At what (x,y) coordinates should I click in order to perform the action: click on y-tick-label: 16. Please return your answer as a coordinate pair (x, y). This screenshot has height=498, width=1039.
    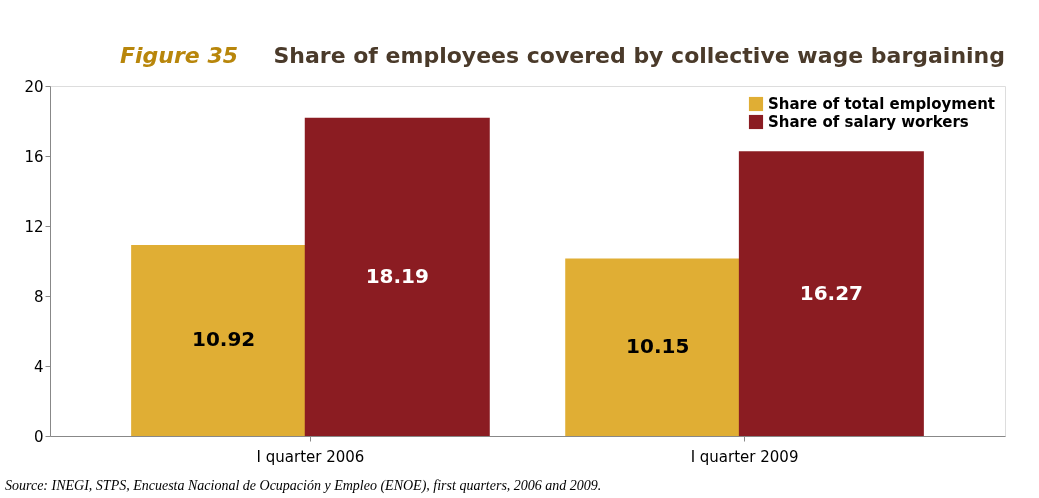
    Looking at the image, I should click on (34, 156).